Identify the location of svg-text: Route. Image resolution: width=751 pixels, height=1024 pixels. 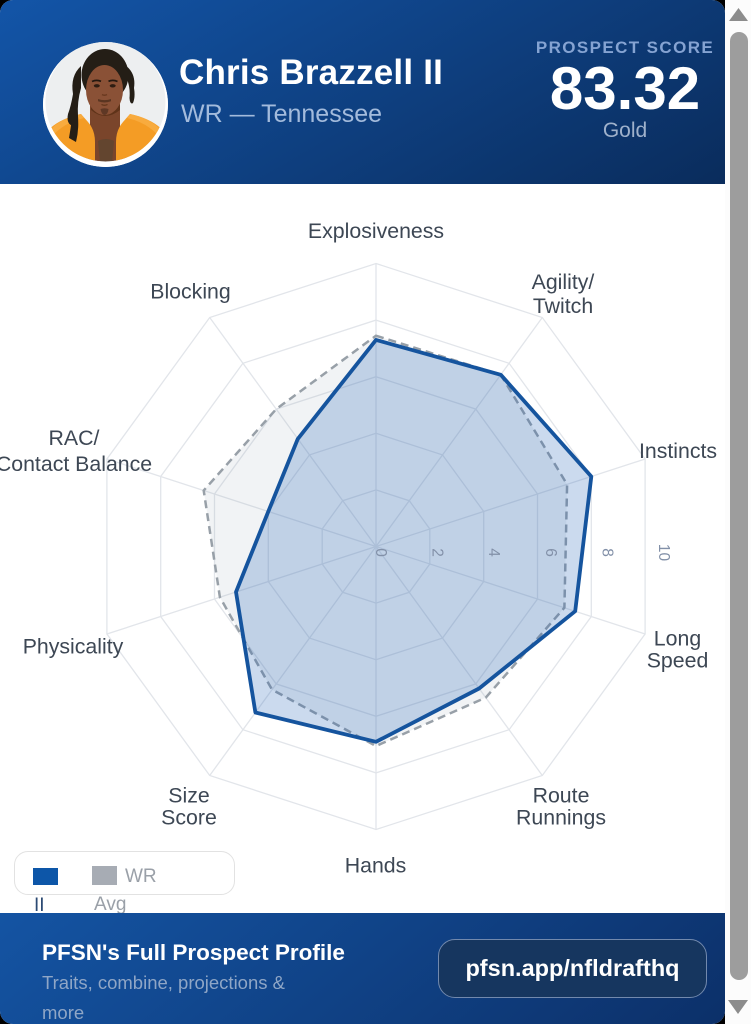
(561, 796).